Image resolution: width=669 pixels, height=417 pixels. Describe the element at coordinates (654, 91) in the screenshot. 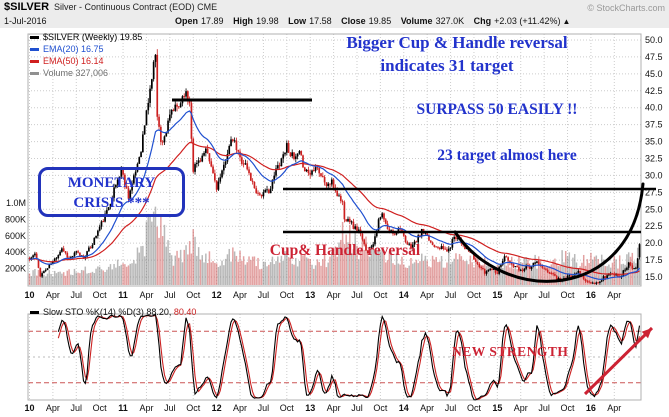

I see `svg-text: 42.5` at that location.